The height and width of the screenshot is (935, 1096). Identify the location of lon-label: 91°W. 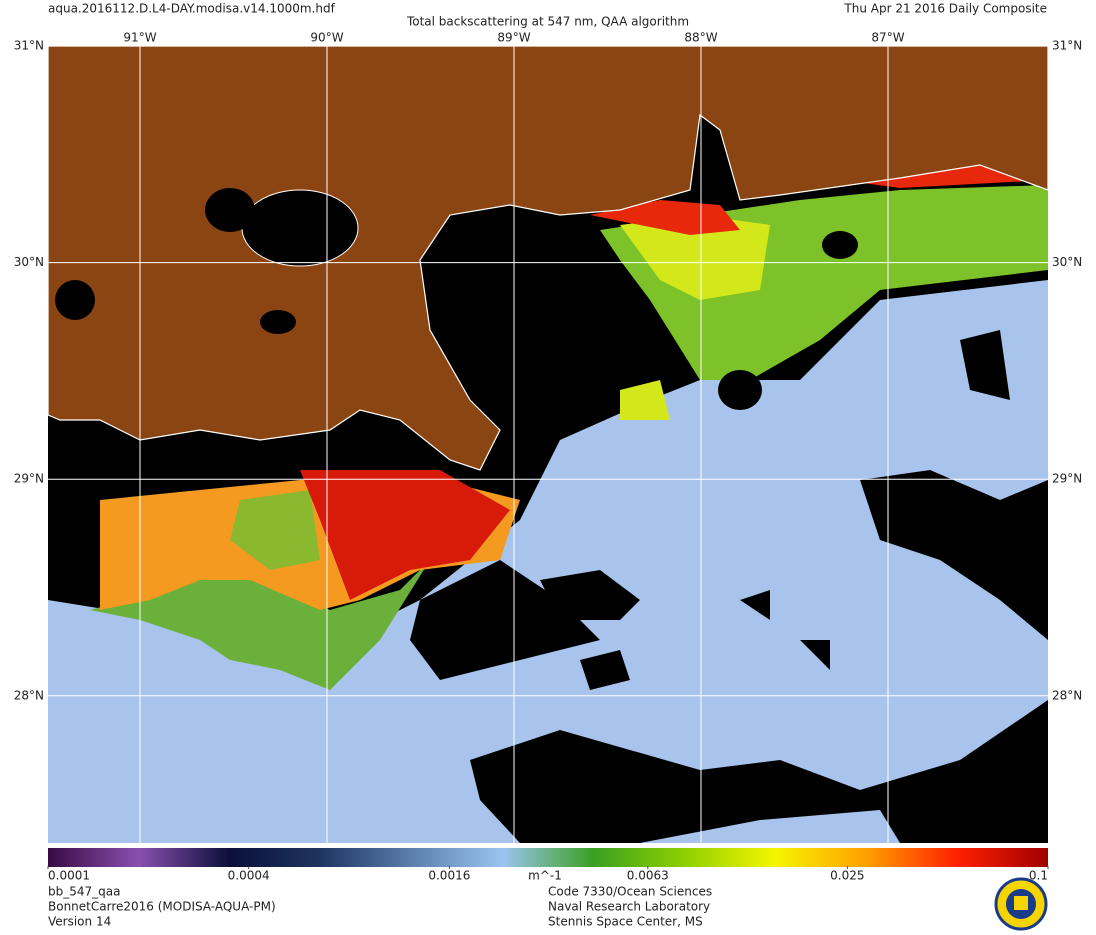
(139, 38).